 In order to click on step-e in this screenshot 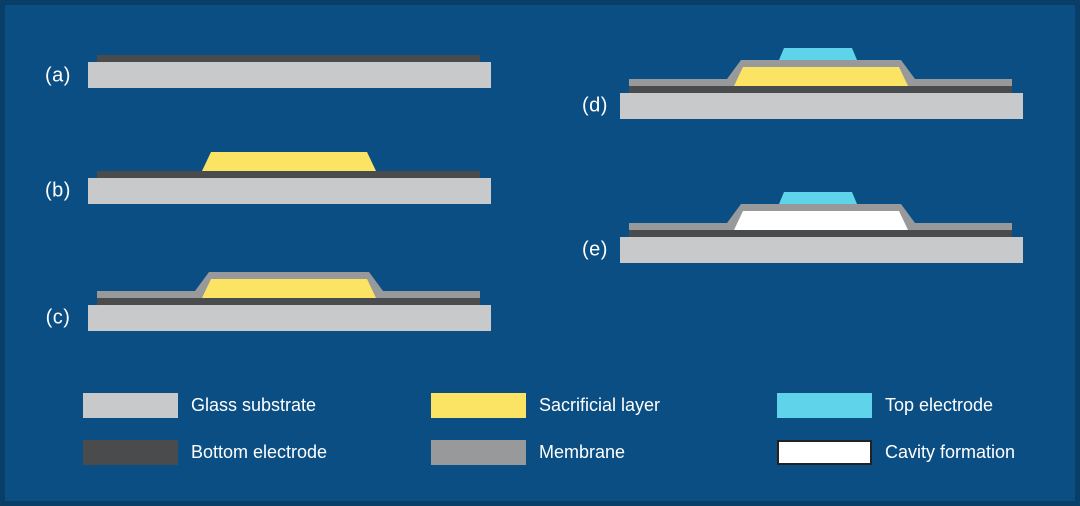, I will do `click(821, 227)`.